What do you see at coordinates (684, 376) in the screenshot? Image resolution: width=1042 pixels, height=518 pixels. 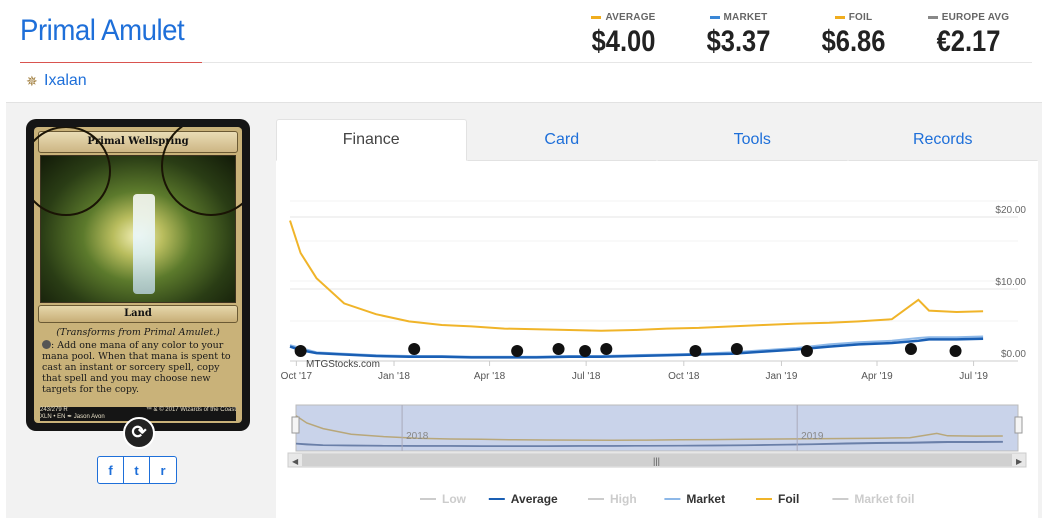 I see `x-tick-label: Oct '18` at bounding box center [684, 376].